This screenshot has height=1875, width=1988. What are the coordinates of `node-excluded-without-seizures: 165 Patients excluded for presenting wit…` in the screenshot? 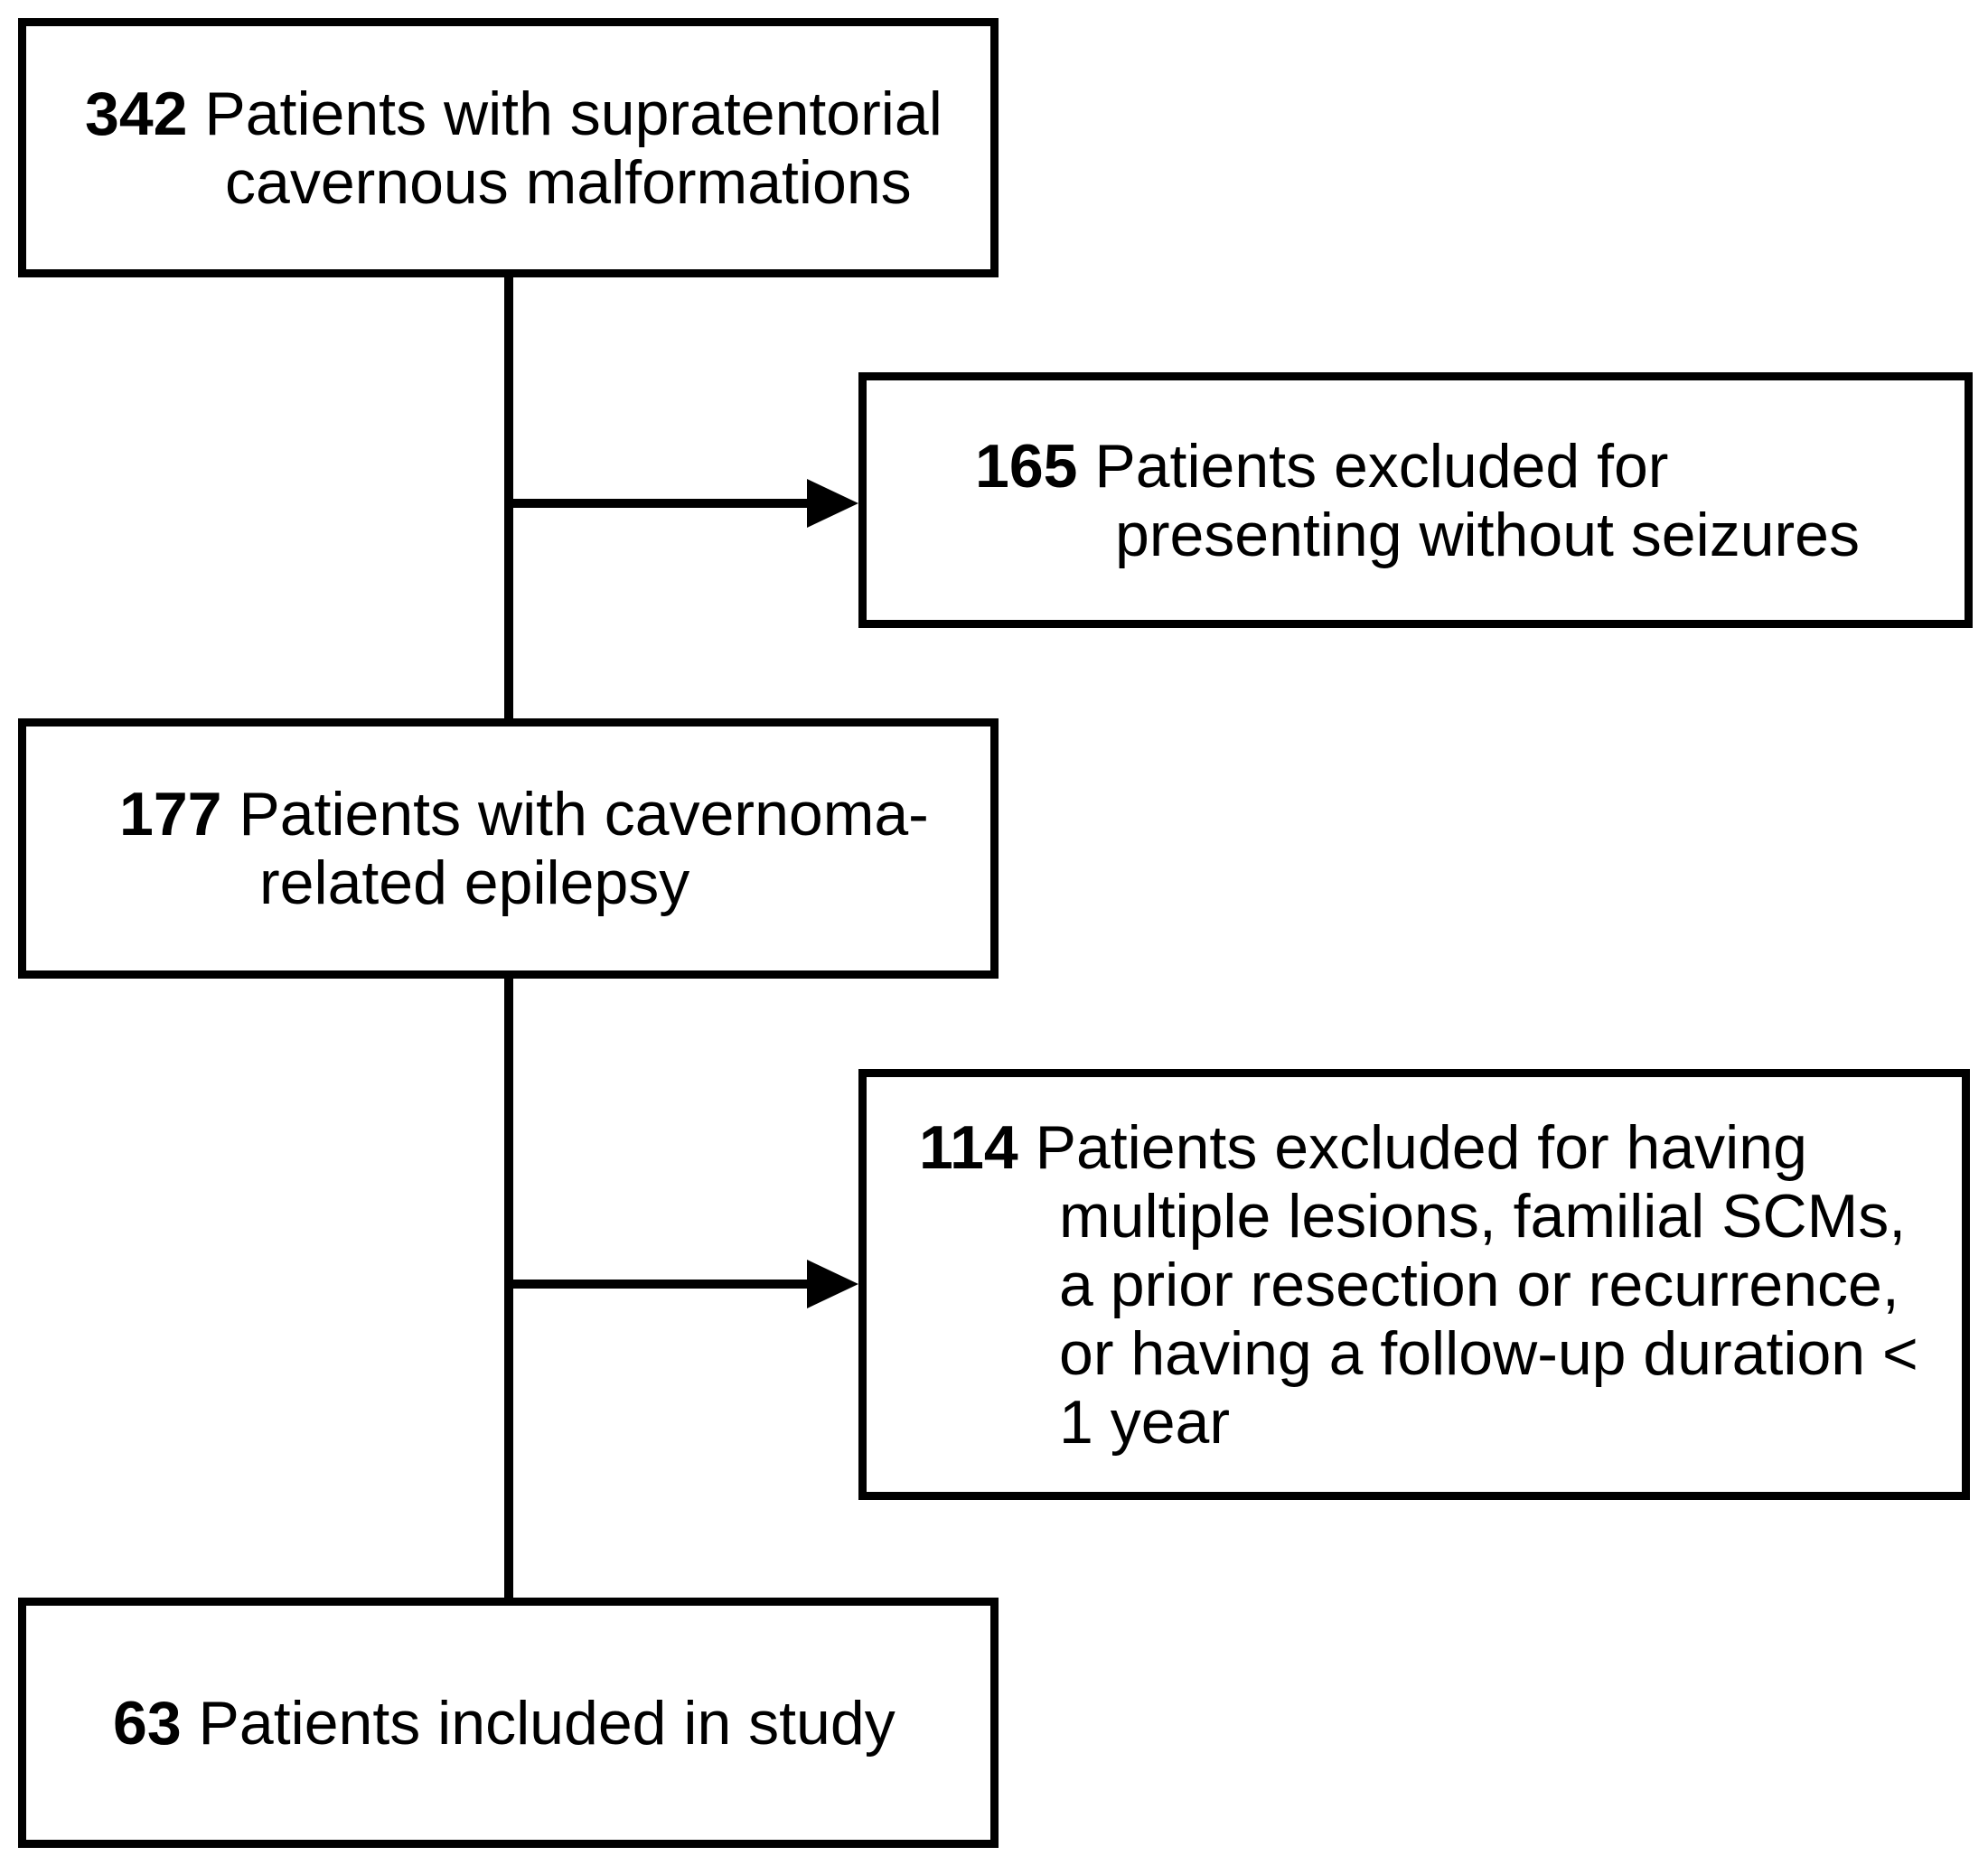 It's located at (1415, 500).